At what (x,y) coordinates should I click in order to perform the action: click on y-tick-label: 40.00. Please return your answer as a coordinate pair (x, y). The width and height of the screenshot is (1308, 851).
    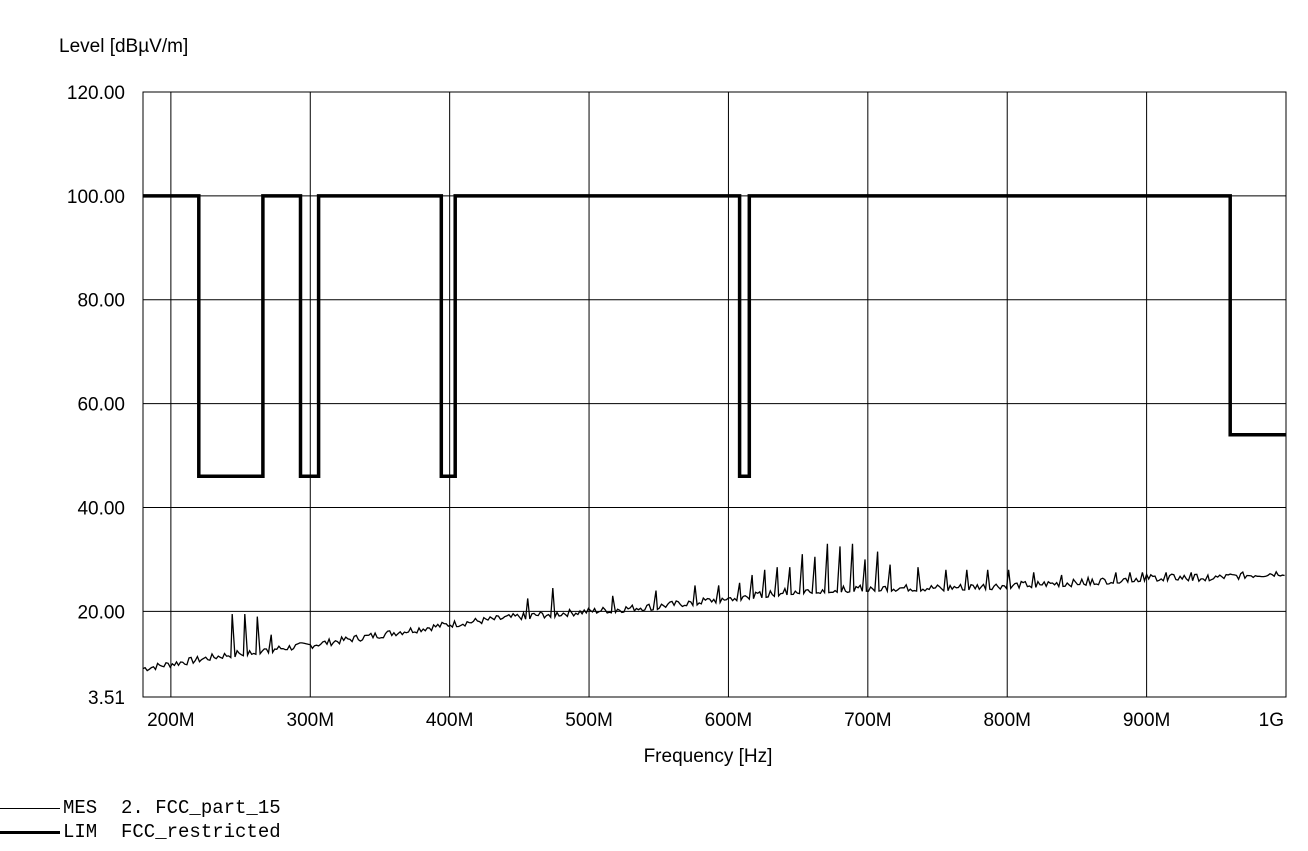
    Looking at the image, I should click on (101, 508).